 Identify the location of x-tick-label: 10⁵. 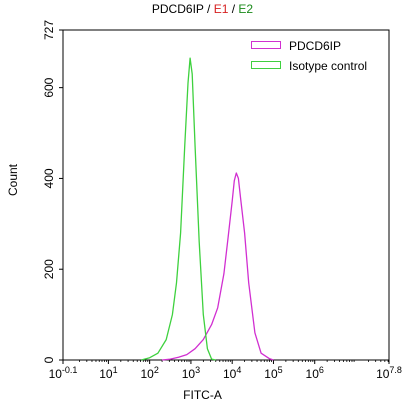
(273, 373).